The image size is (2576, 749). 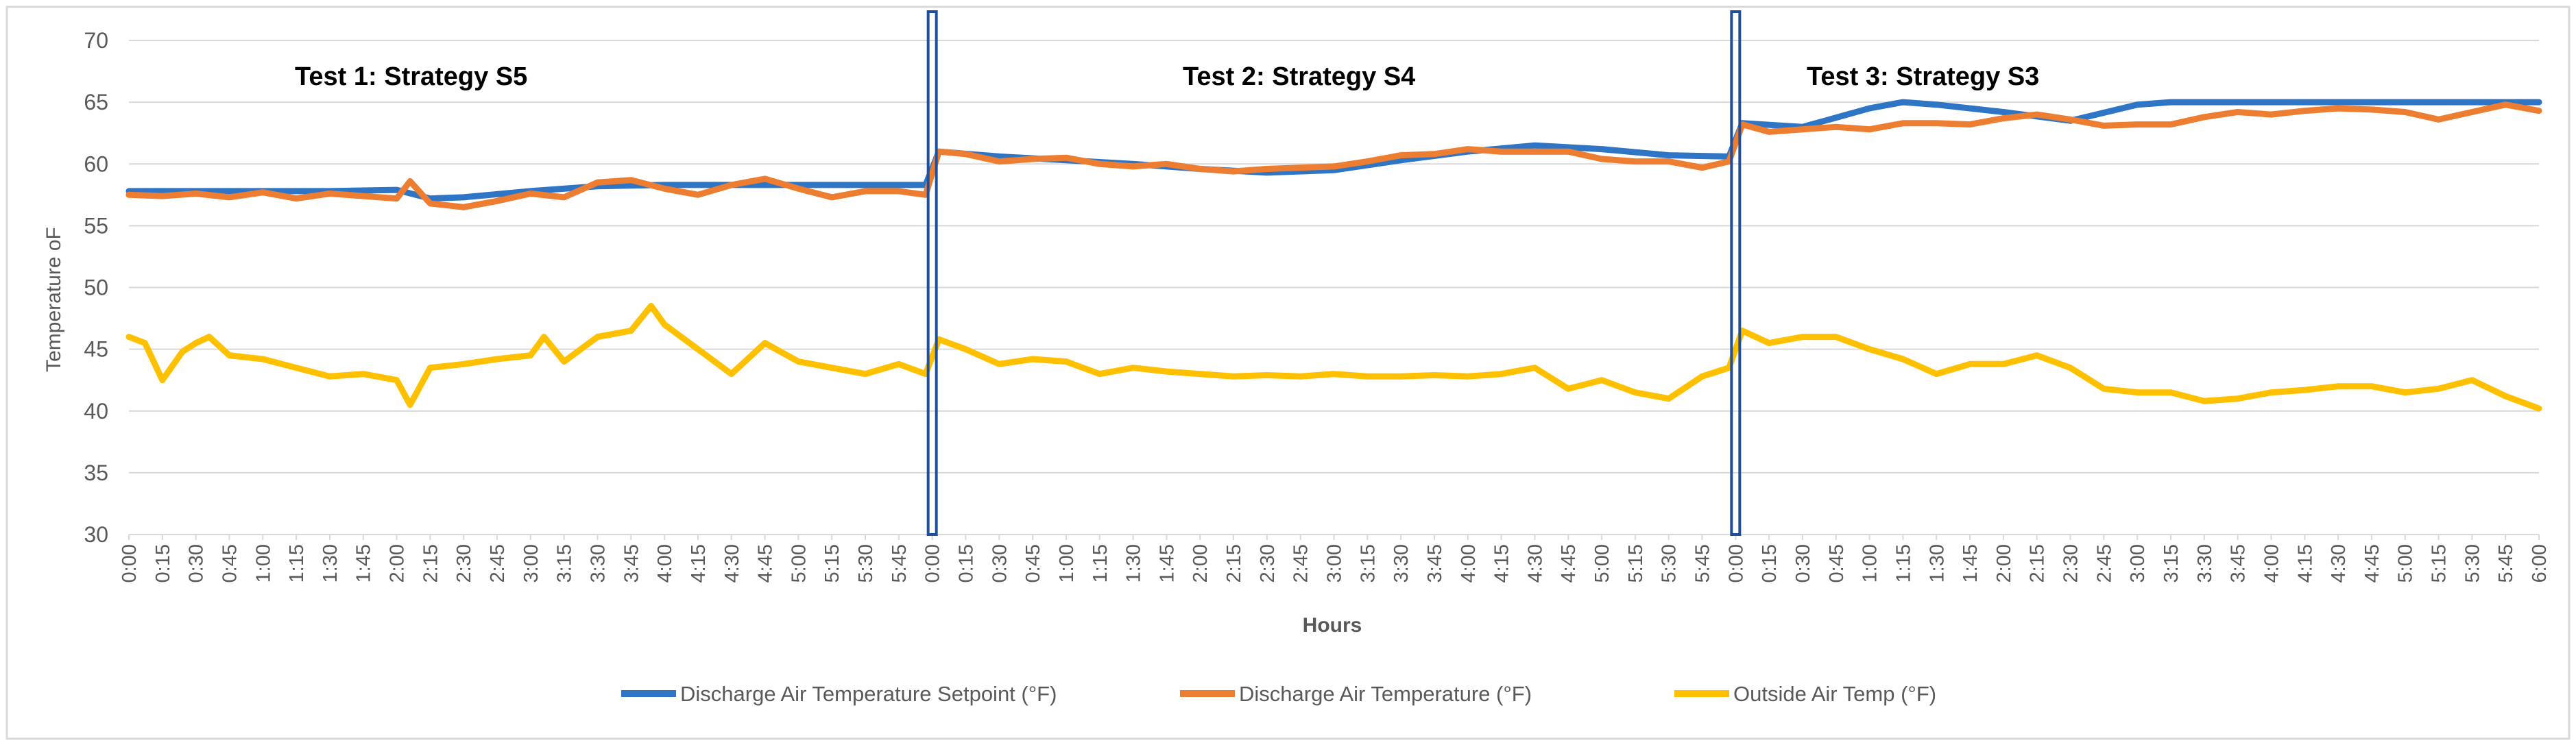 What do you see at coordinates (96, 411) in the screenshot?
I see `y-tick-label: 40` at bounding box center [96, 411].